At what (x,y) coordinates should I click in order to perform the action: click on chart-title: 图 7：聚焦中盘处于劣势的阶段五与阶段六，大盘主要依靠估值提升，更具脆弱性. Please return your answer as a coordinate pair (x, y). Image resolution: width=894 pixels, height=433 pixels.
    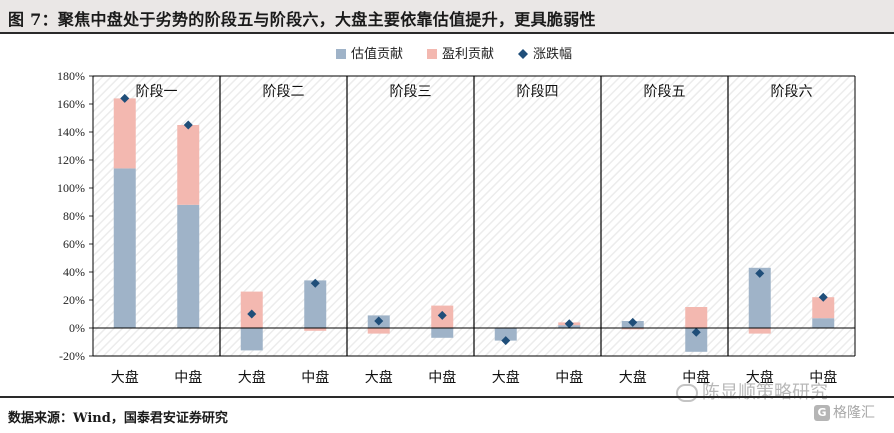
    Looking at the image, I should click on (302, 19).